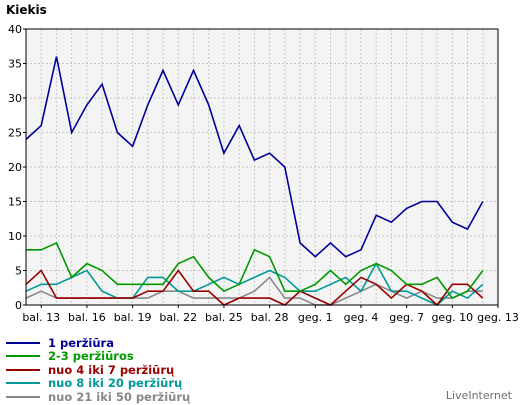 The width and height of the screenshot is (520, 405). What do you see at coordinates (498, 317) in the screenshot?
I see `x-tick-label: geg. 13` at bounding box center [498, 317].